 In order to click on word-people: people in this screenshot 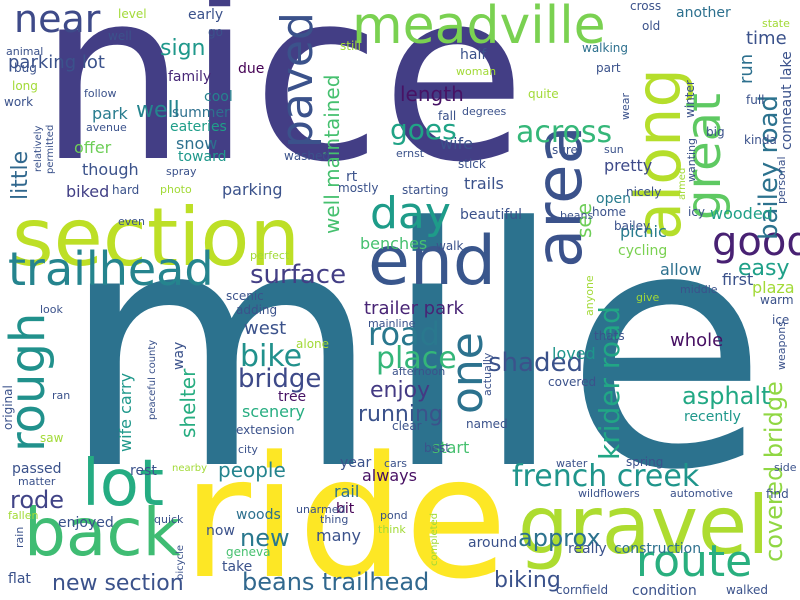, I will do `click(252, 470)`.